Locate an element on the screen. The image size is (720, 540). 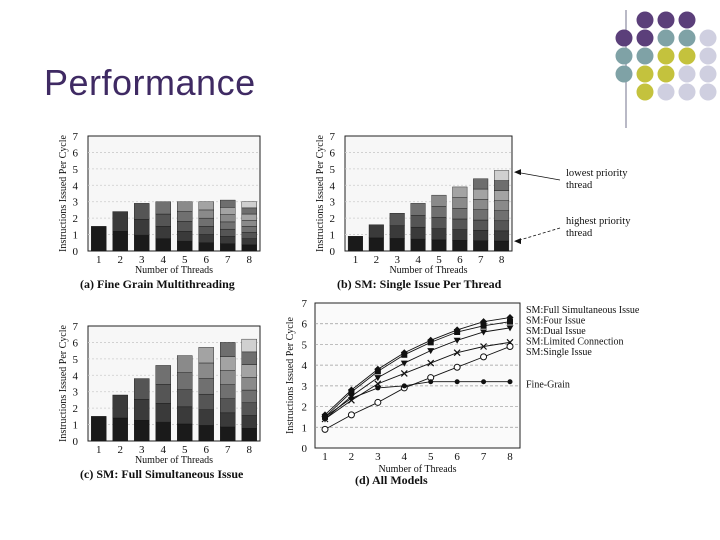
y-tick-label: 7 is located at coordinates (76, 137).